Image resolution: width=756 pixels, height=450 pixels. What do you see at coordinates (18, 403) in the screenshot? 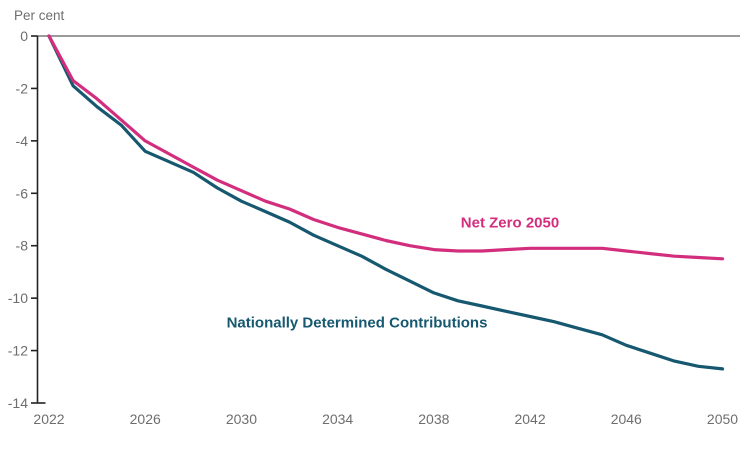
I see `y-axis-tick-label: -14` at bounding box center [18, 403].